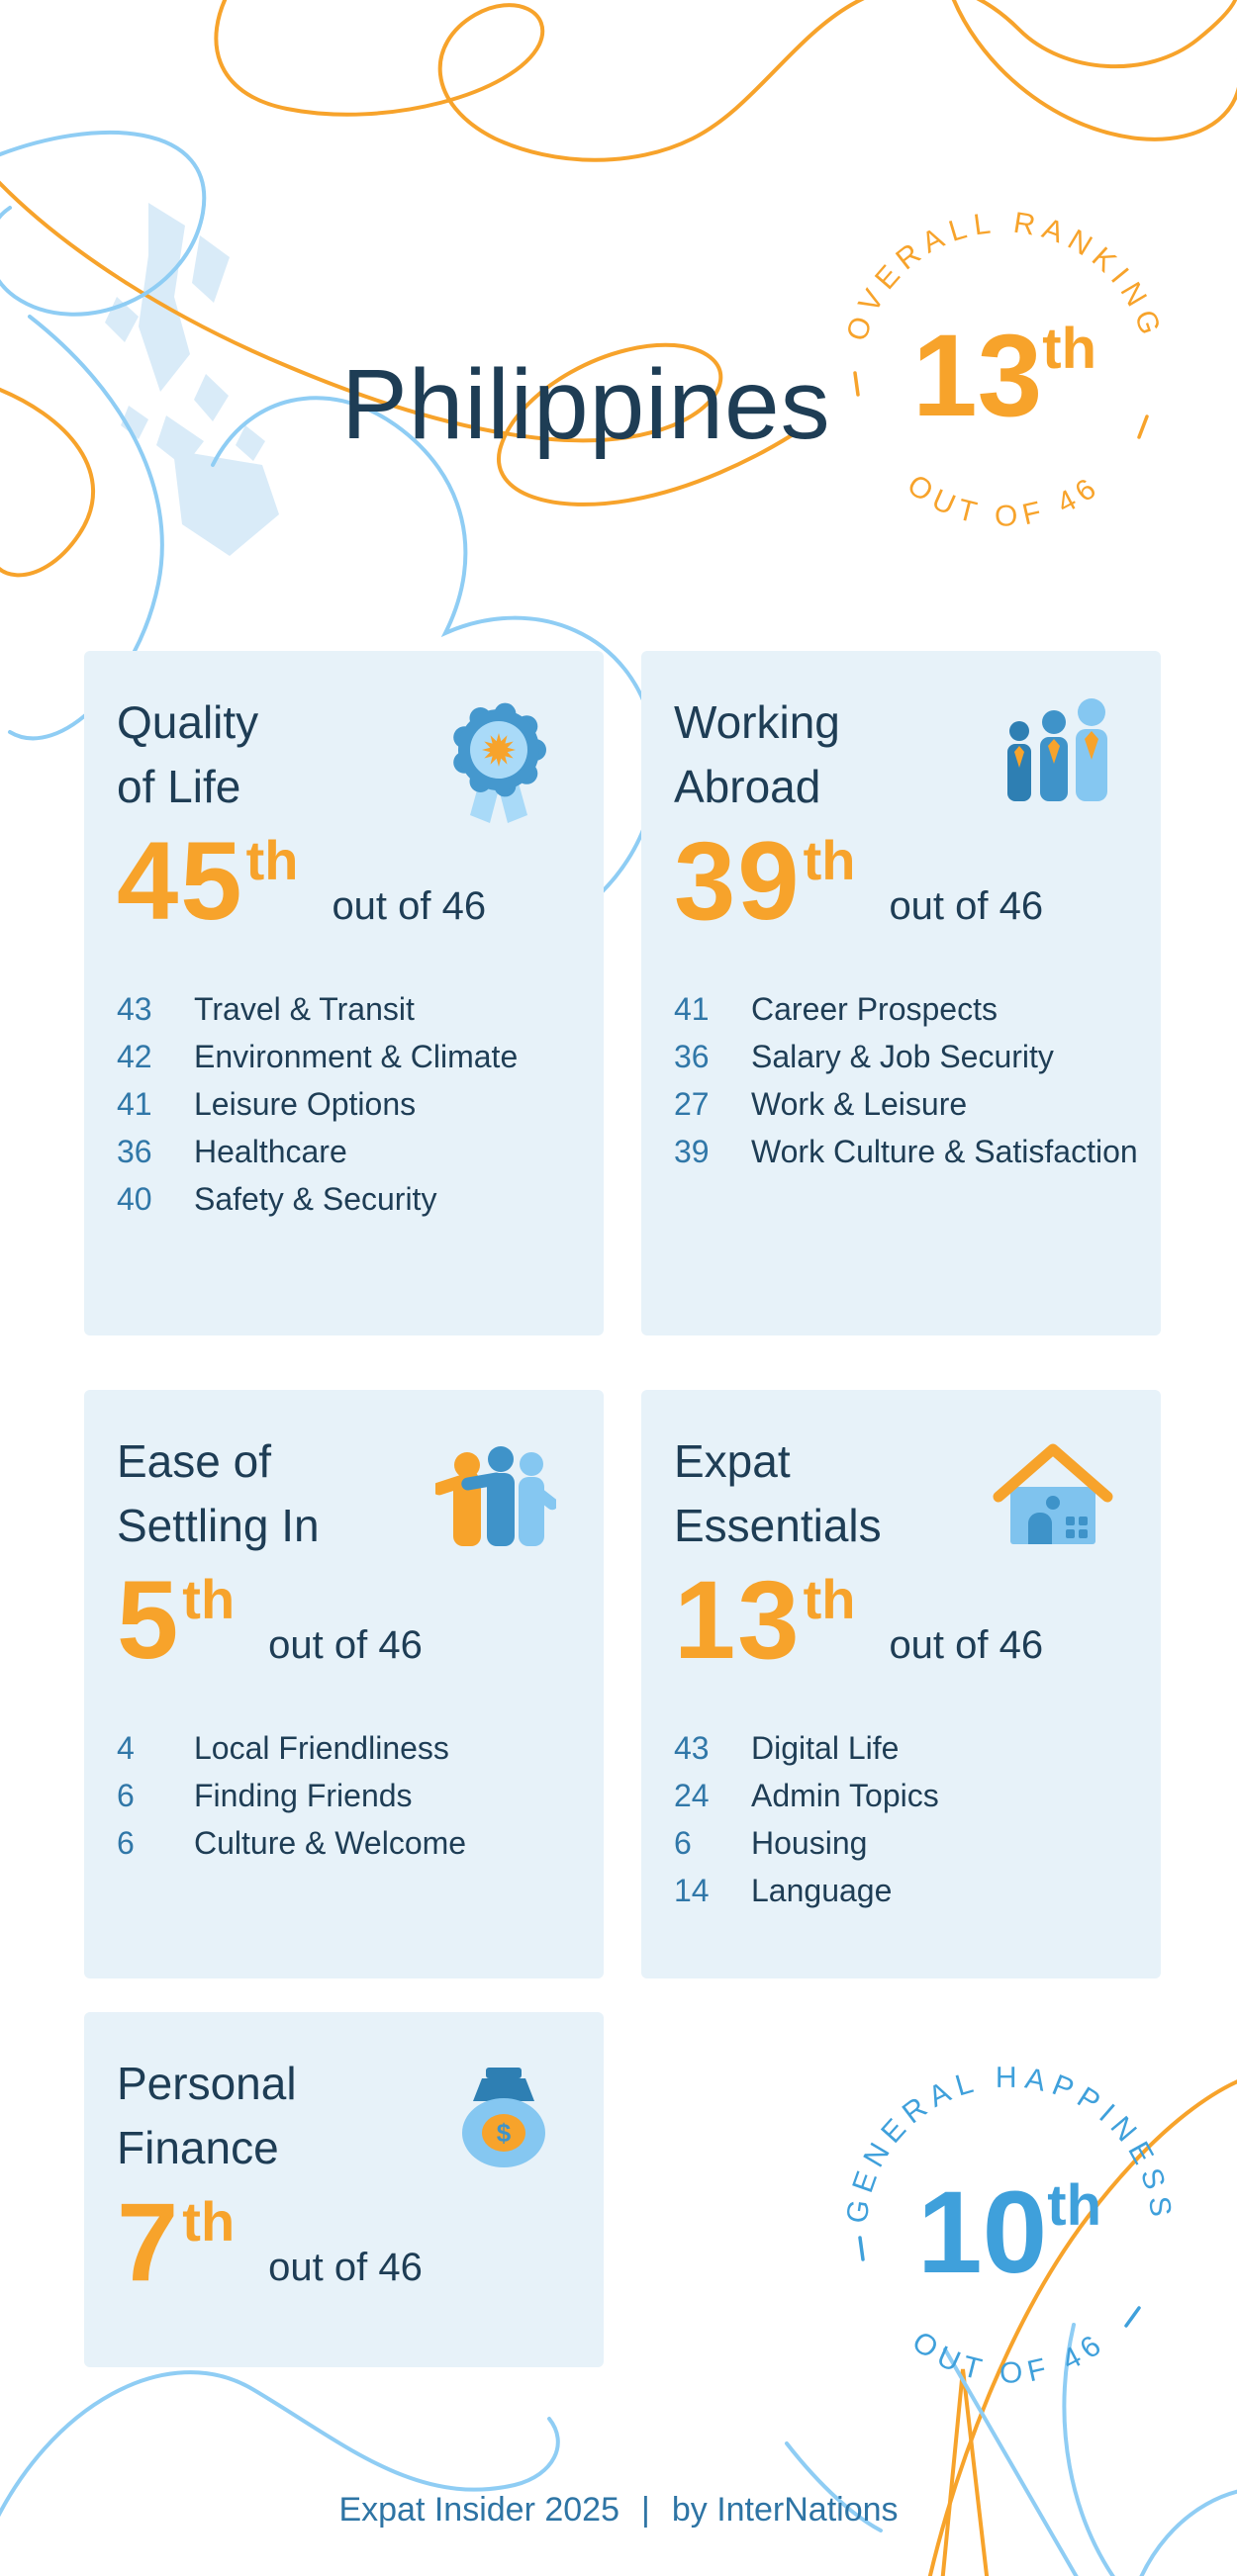  What do you see at coordinates (778, 1493) in the screenshot?
I see `card-title: Expat Essentials` at bounding box center [778, 1493].